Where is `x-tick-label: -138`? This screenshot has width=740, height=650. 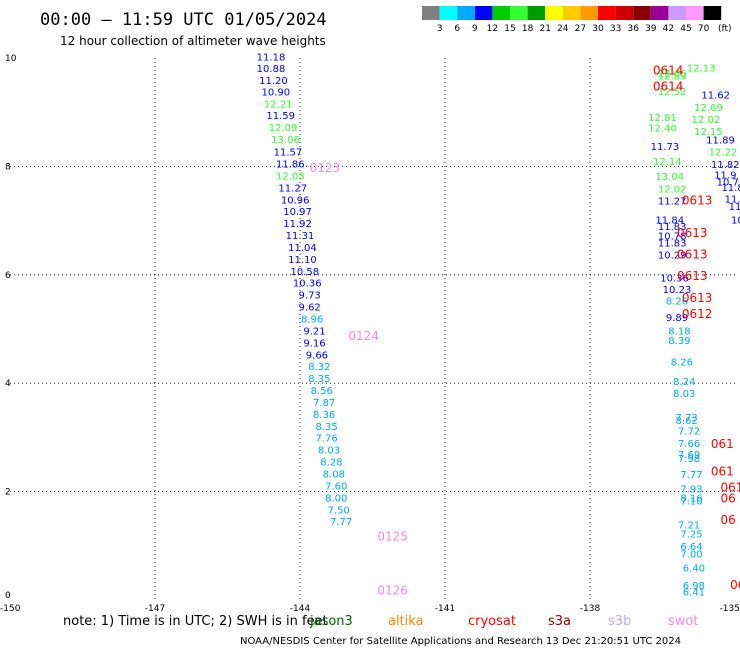
x-tick-label: -138 is located at coordinates (590, 609).